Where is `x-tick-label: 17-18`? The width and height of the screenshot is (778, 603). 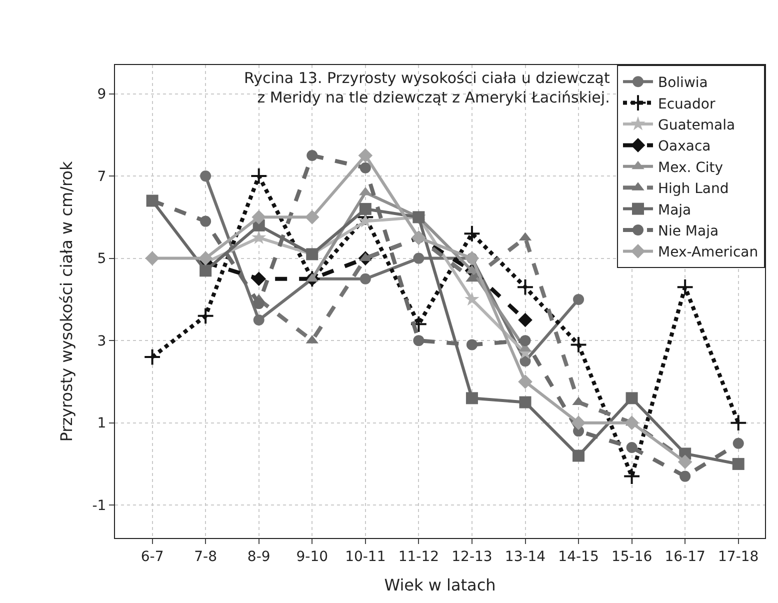
x-tick-label: 17-18 is located at coordinates (738, 556).